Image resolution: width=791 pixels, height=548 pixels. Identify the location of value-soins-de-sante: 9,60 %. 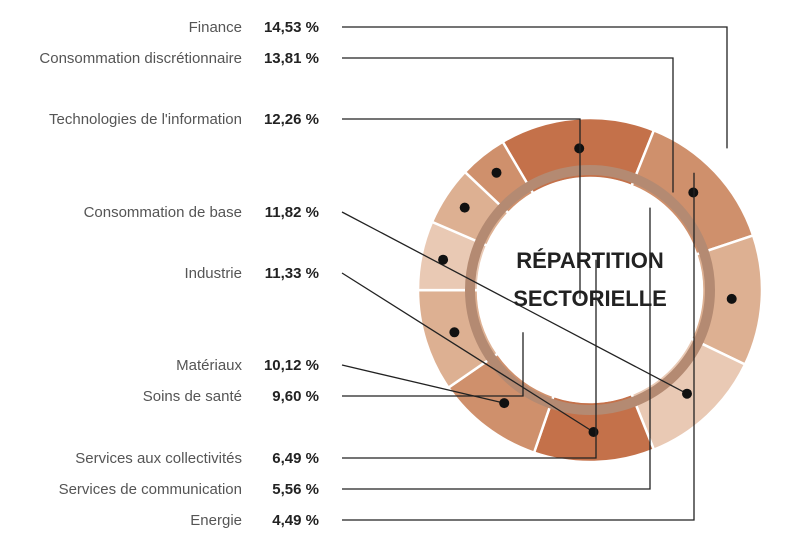
(295, 396).